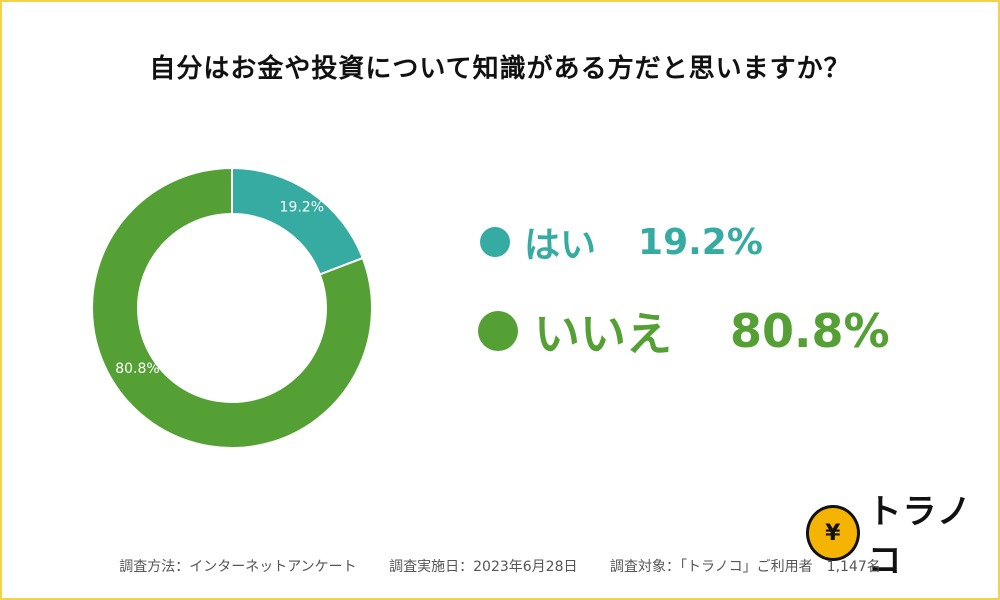 The image size is (1000, 600). I want to click on legend-item-yes: はい 19.2%, so click(621, 242).